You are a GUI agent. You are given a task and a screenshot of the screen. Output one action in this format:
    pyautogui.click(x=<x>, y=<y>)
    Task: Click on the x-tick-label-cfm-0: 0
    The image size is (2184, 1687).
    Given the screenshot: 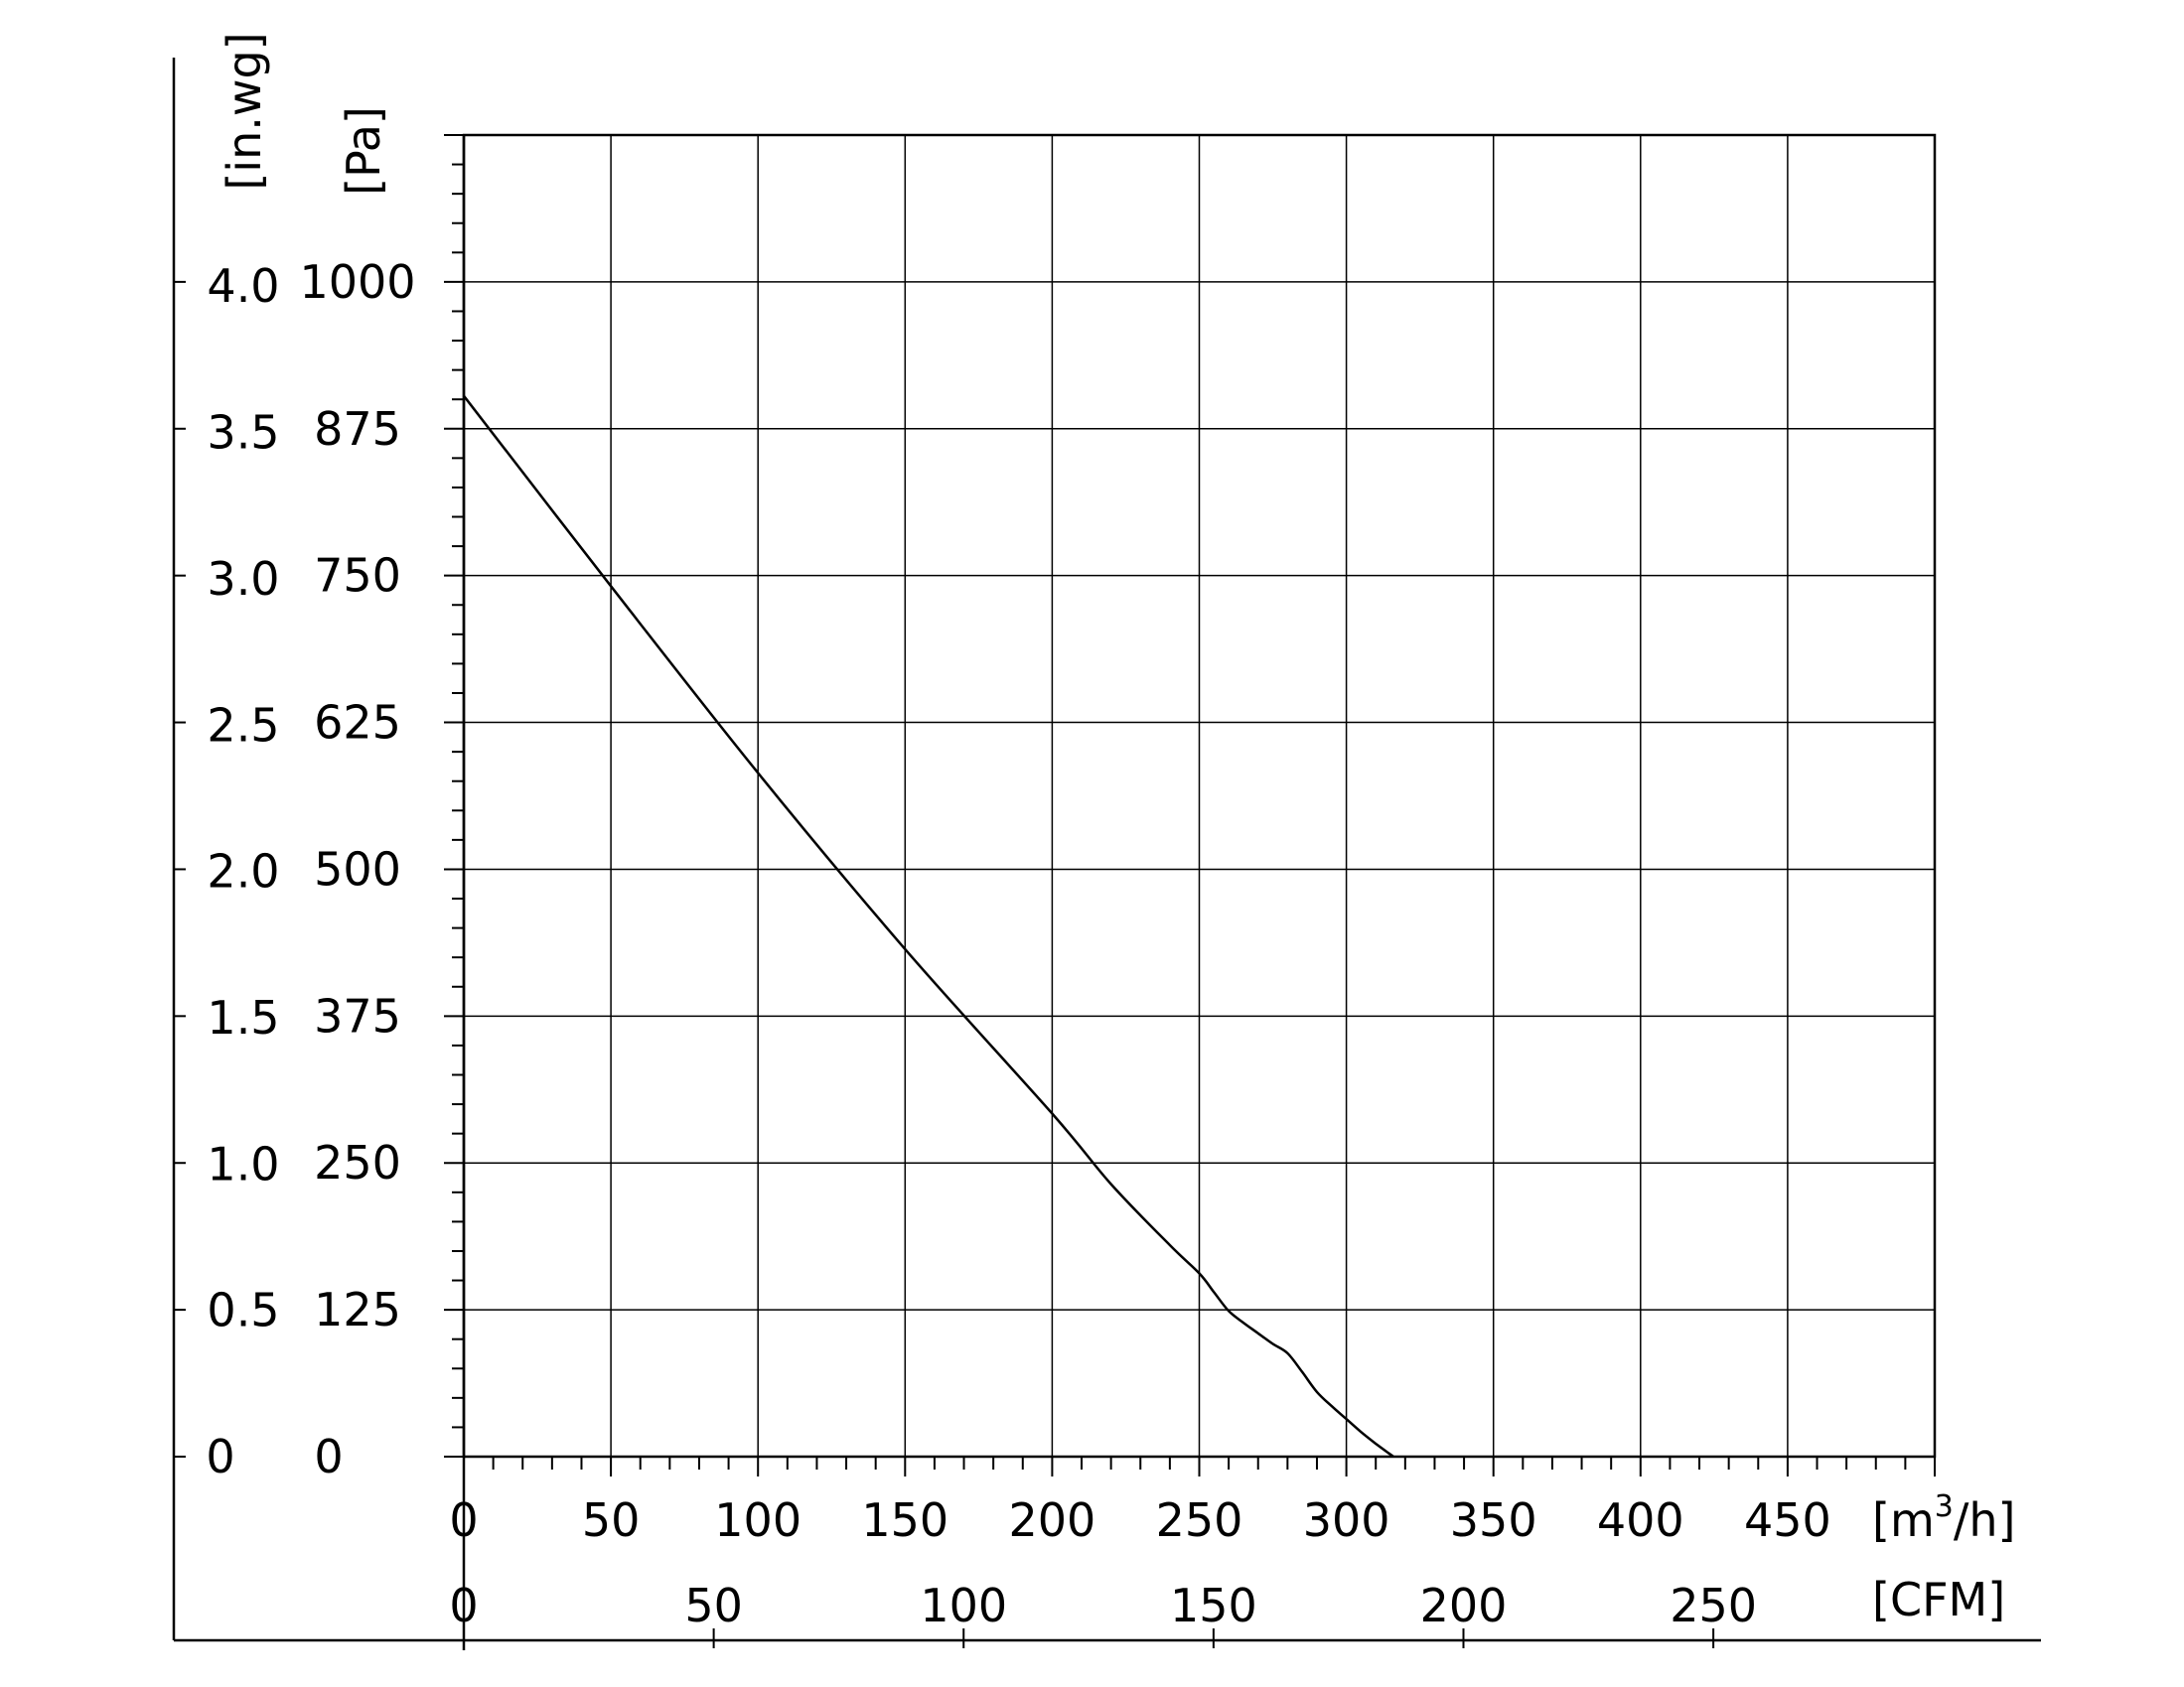 What is the action you would take?
    pyautogui.click(x=463, y=1605)
    